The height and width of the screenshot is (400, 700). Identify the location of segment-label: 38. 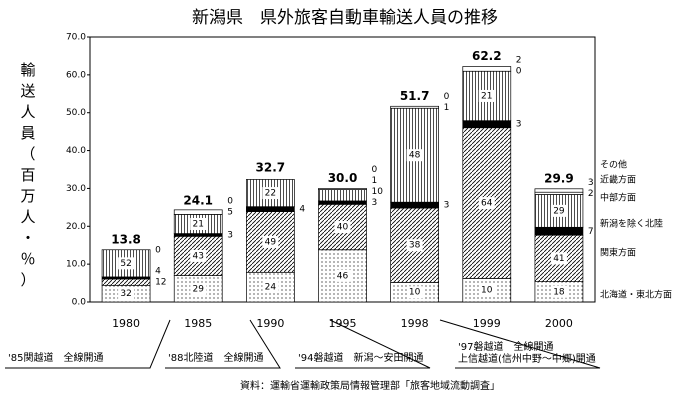
(415, 246).